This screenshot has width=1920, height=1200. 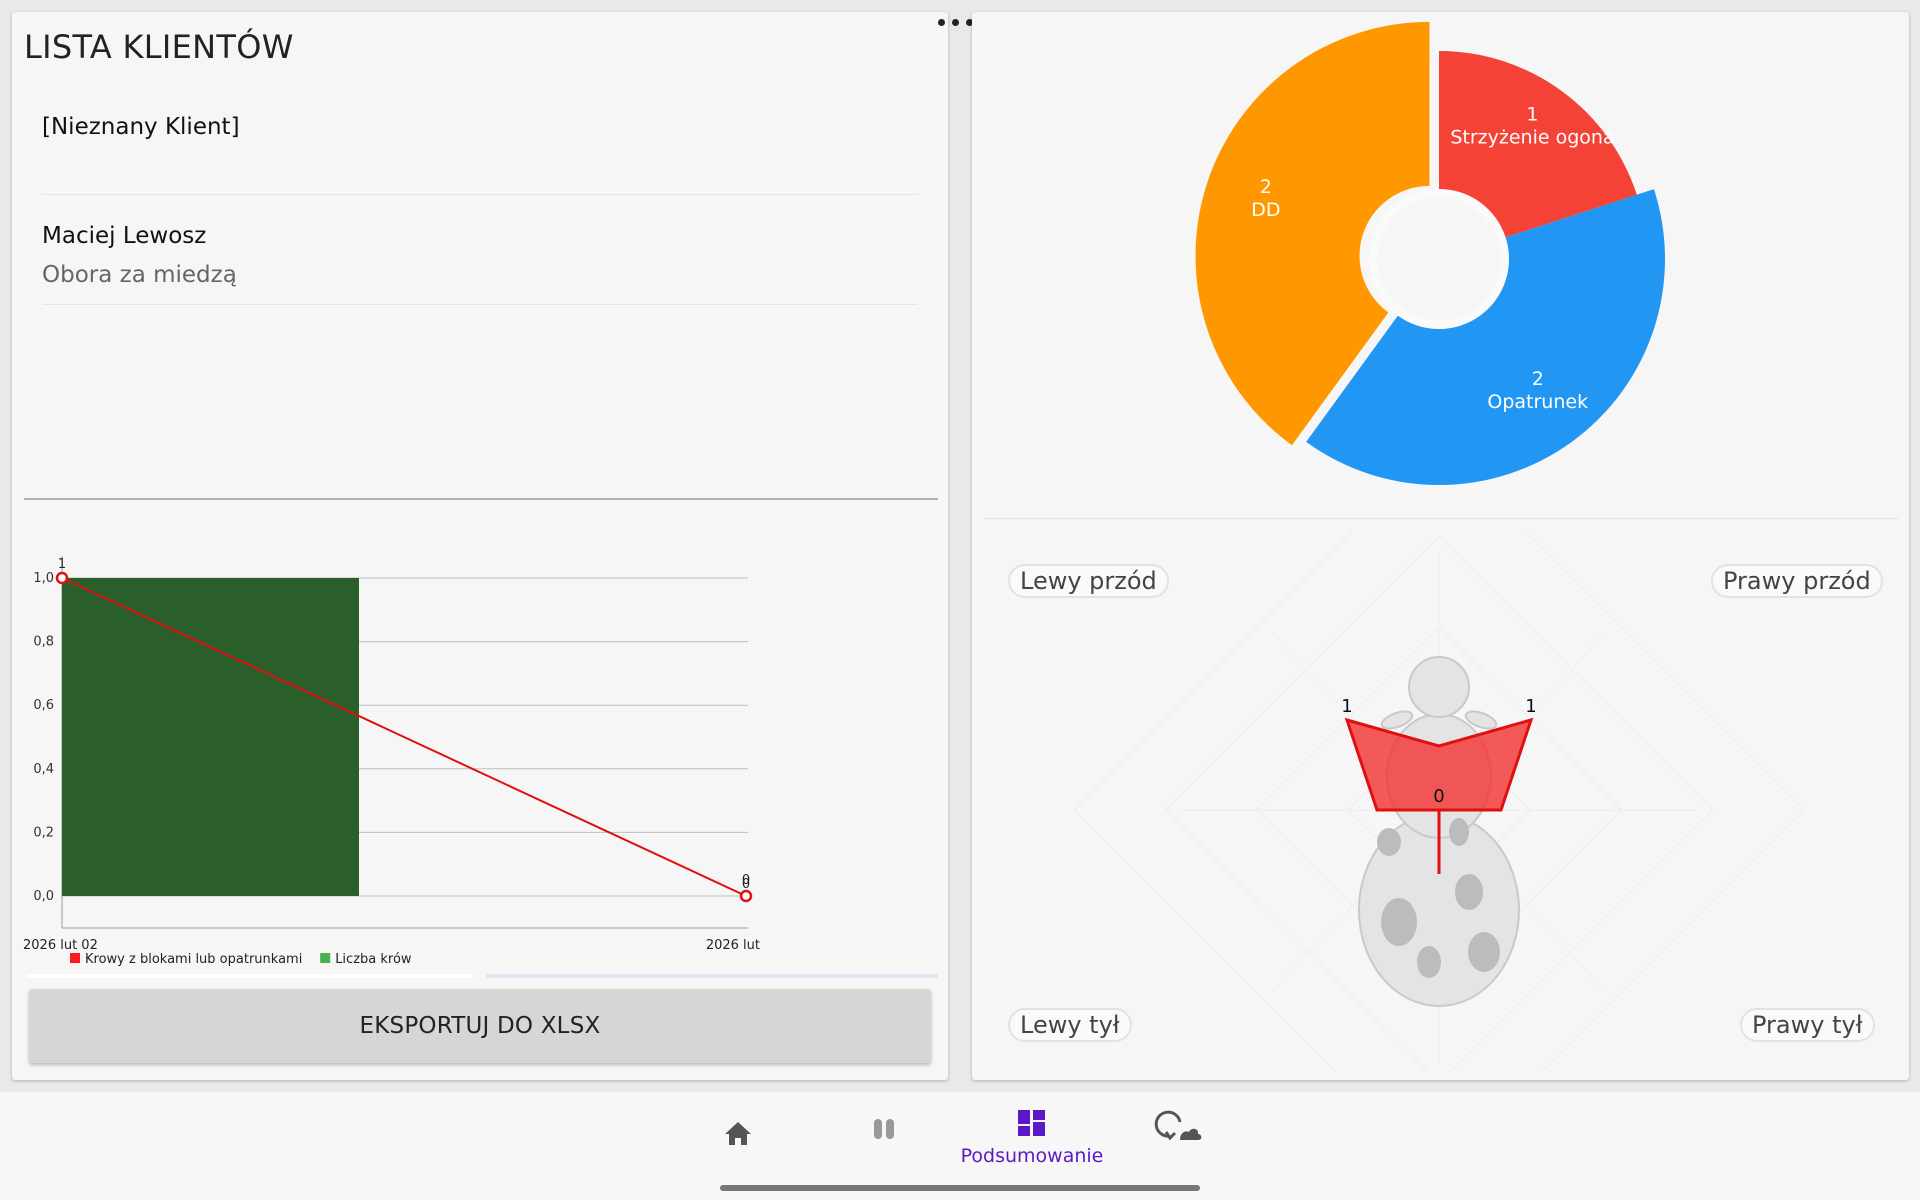 I want to click on slice-count: 1, so click(x=1532, y=114).